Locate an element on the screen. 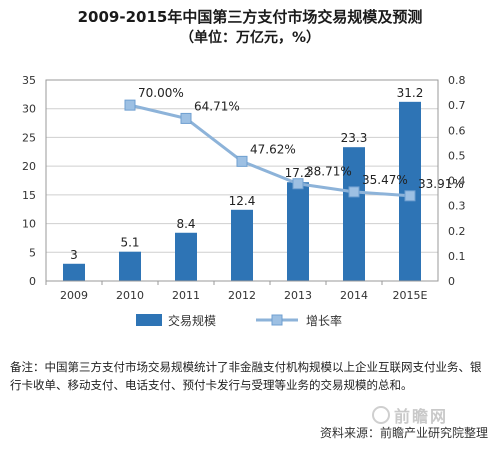  line-value-label: 64.71% is located at coordinates (217, 106).